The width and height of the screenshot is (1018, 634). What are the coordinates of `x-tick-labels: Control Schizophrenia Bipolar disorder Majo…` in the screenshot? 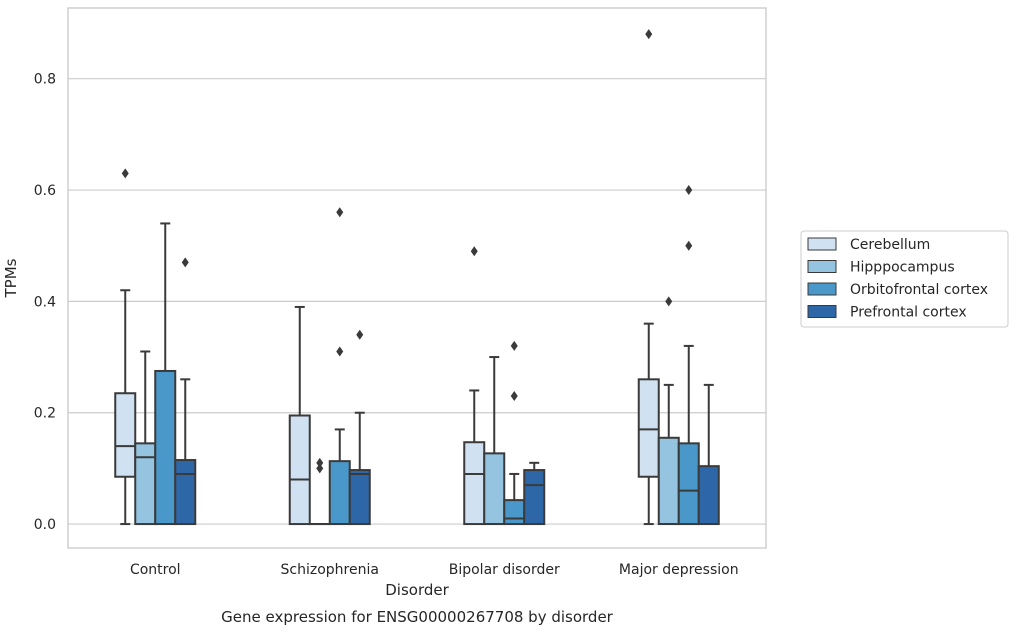 It's located at (434, 570).